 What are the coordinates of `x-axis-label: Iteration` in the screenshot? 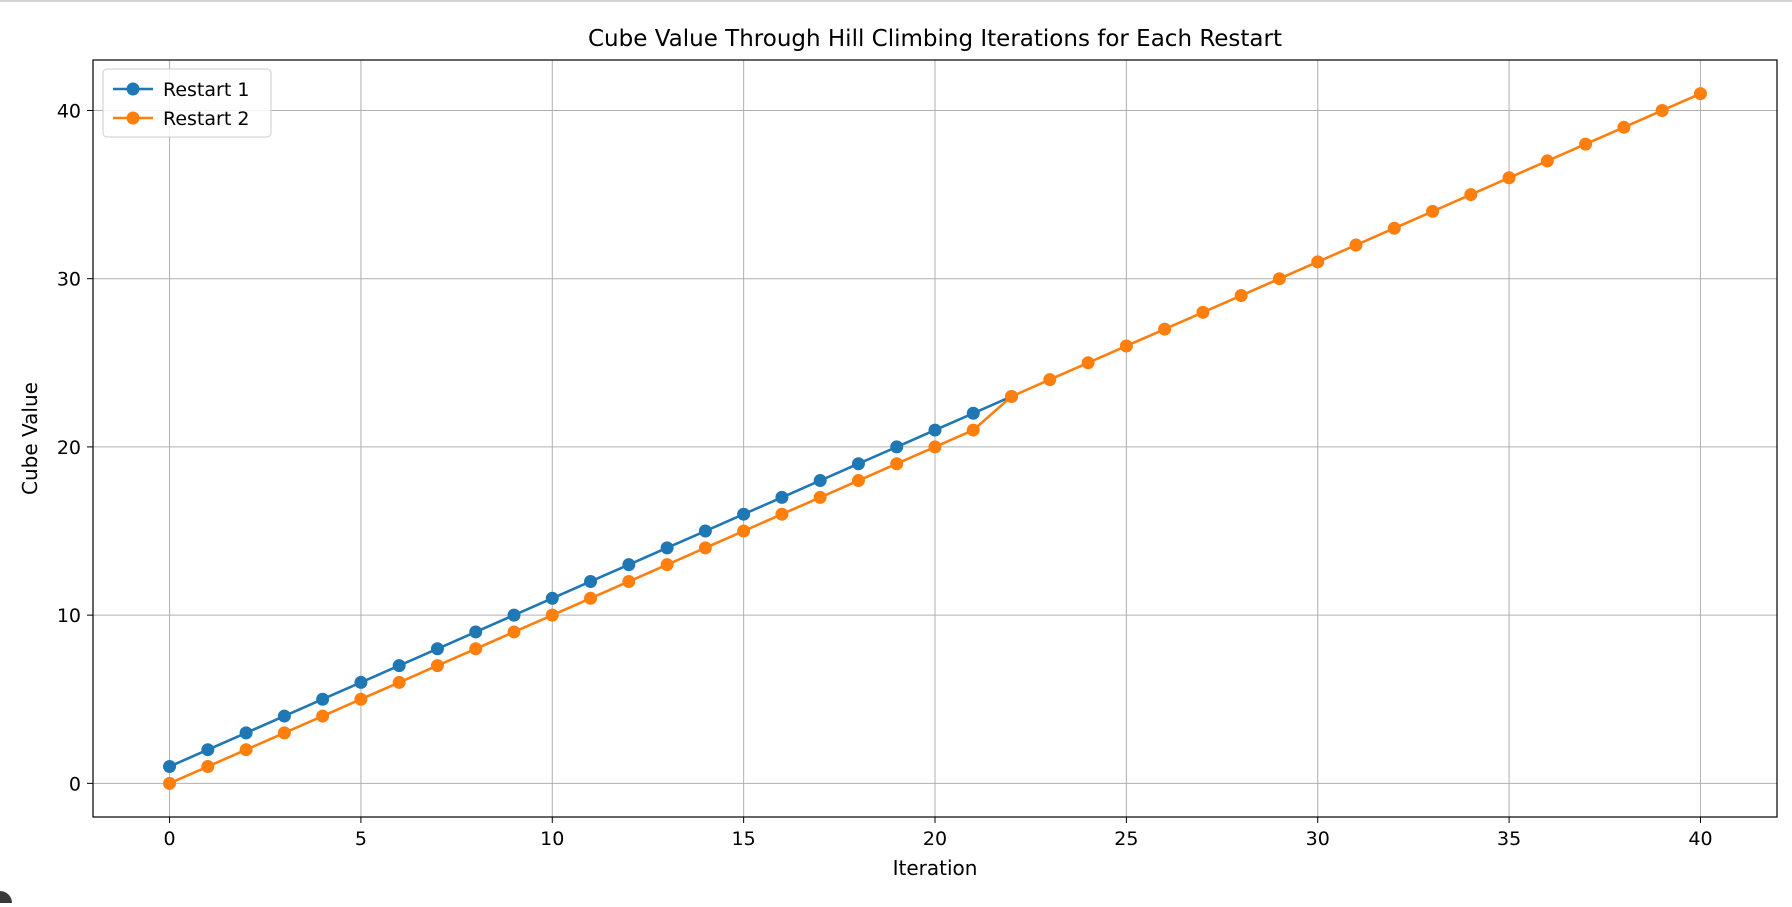 It's located at (935, 868).